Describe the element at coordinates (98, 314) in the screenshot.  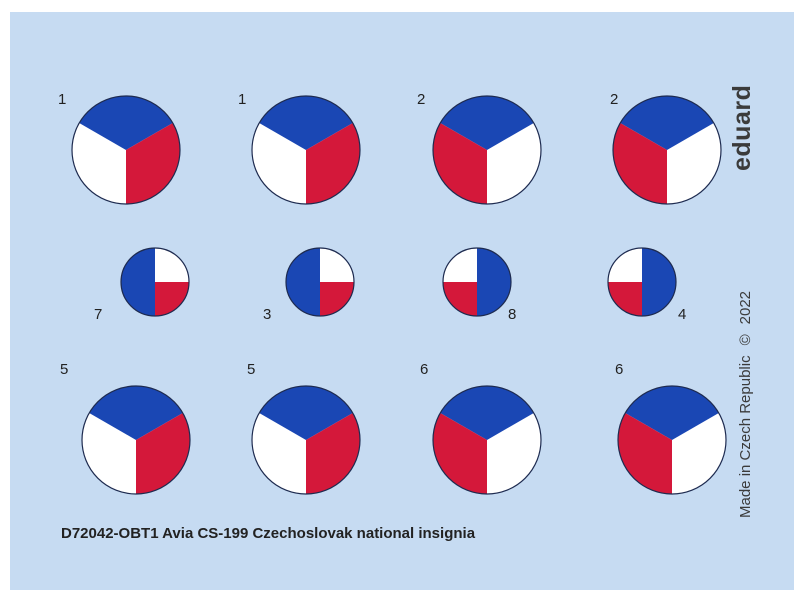
I see `insignia-number: 7` at that location.